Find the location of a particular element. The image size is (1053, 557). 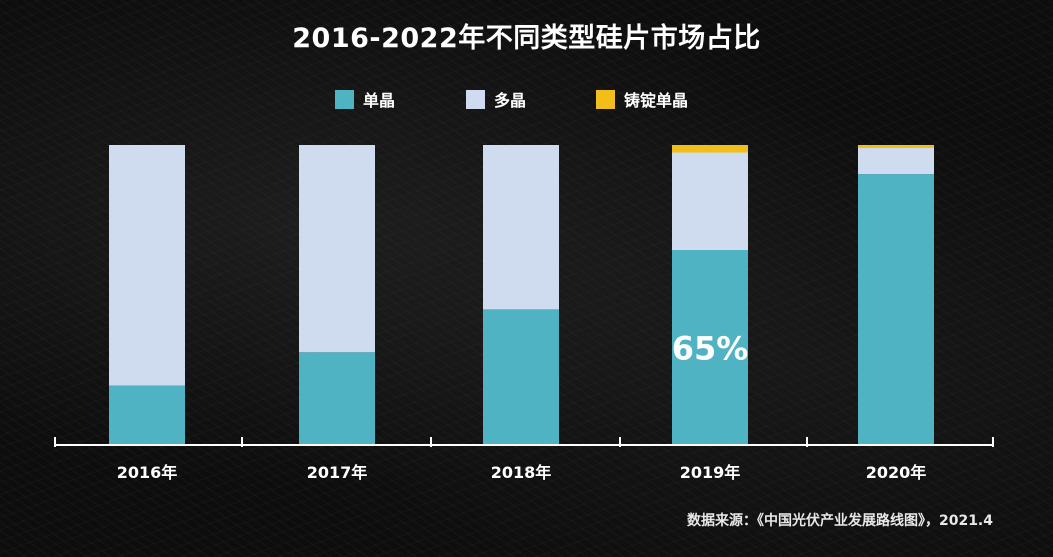

legend-item-cast-mono: 铸锭单晶 is located at coordinates (642, 99).